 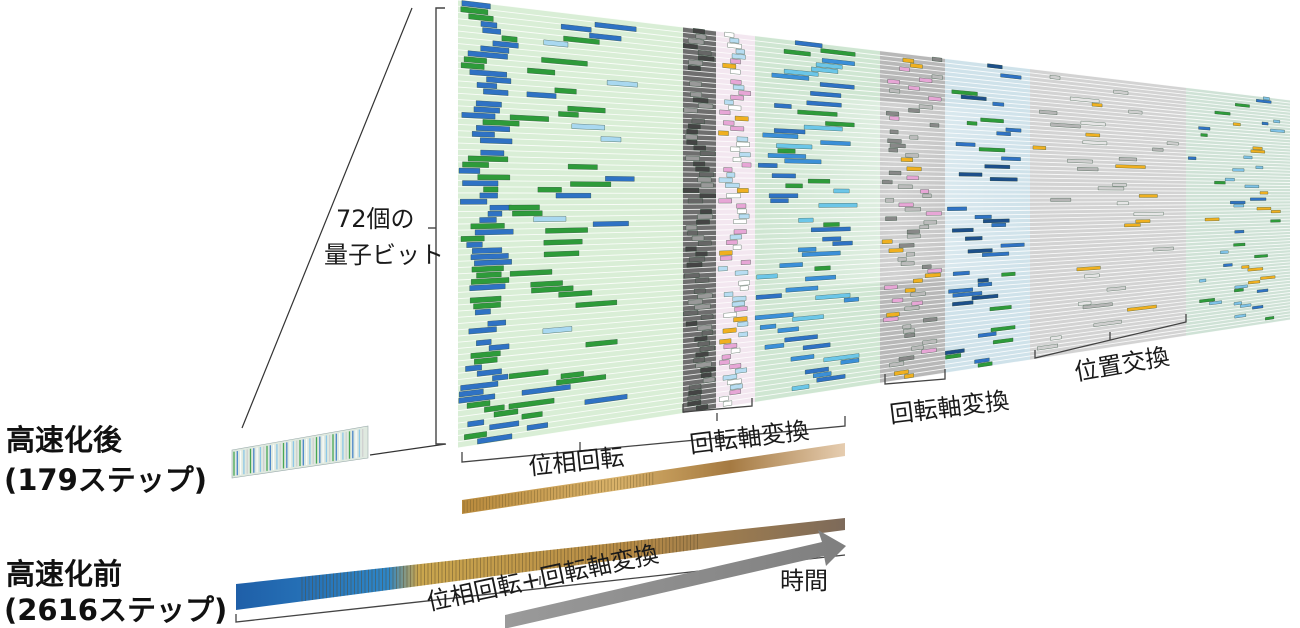 I want to click on time-arrow, so click(x=675, y=579).